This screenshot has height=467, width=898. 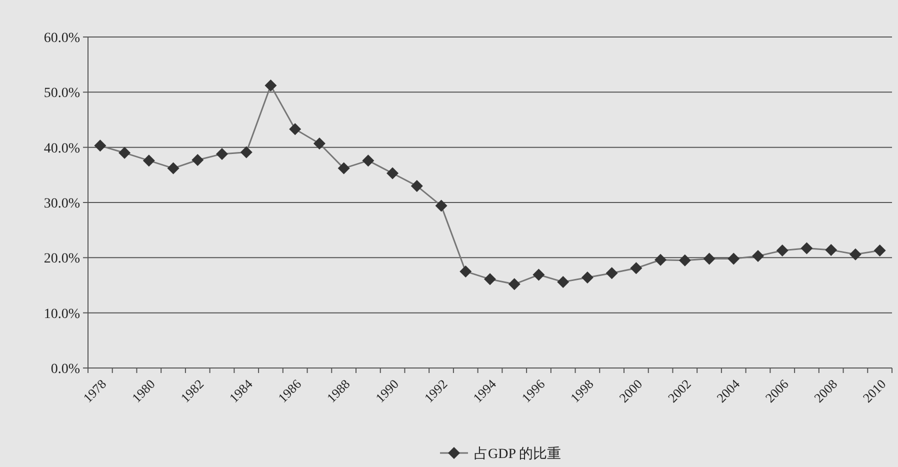 What do you see at coordinates (62, 314) in the screenshot?
I see `y-tick-label: 10.0%` at bounding box center [62, 314].